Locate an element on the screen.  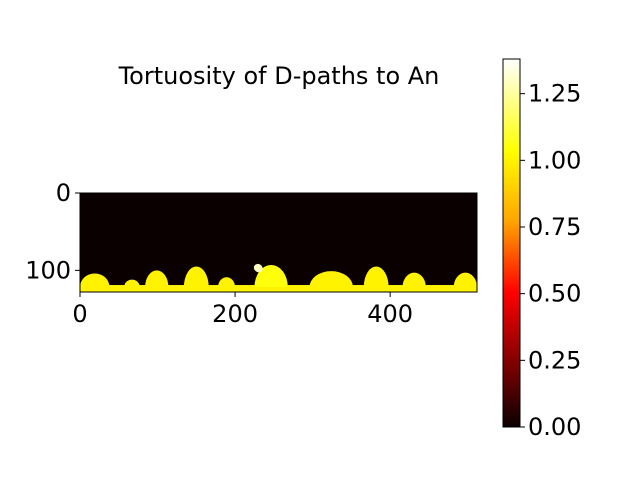
colorbar-ticks: 0.00 0.25 0.50 0.75 1.00 1.25 is located at coordinates (550, 260).